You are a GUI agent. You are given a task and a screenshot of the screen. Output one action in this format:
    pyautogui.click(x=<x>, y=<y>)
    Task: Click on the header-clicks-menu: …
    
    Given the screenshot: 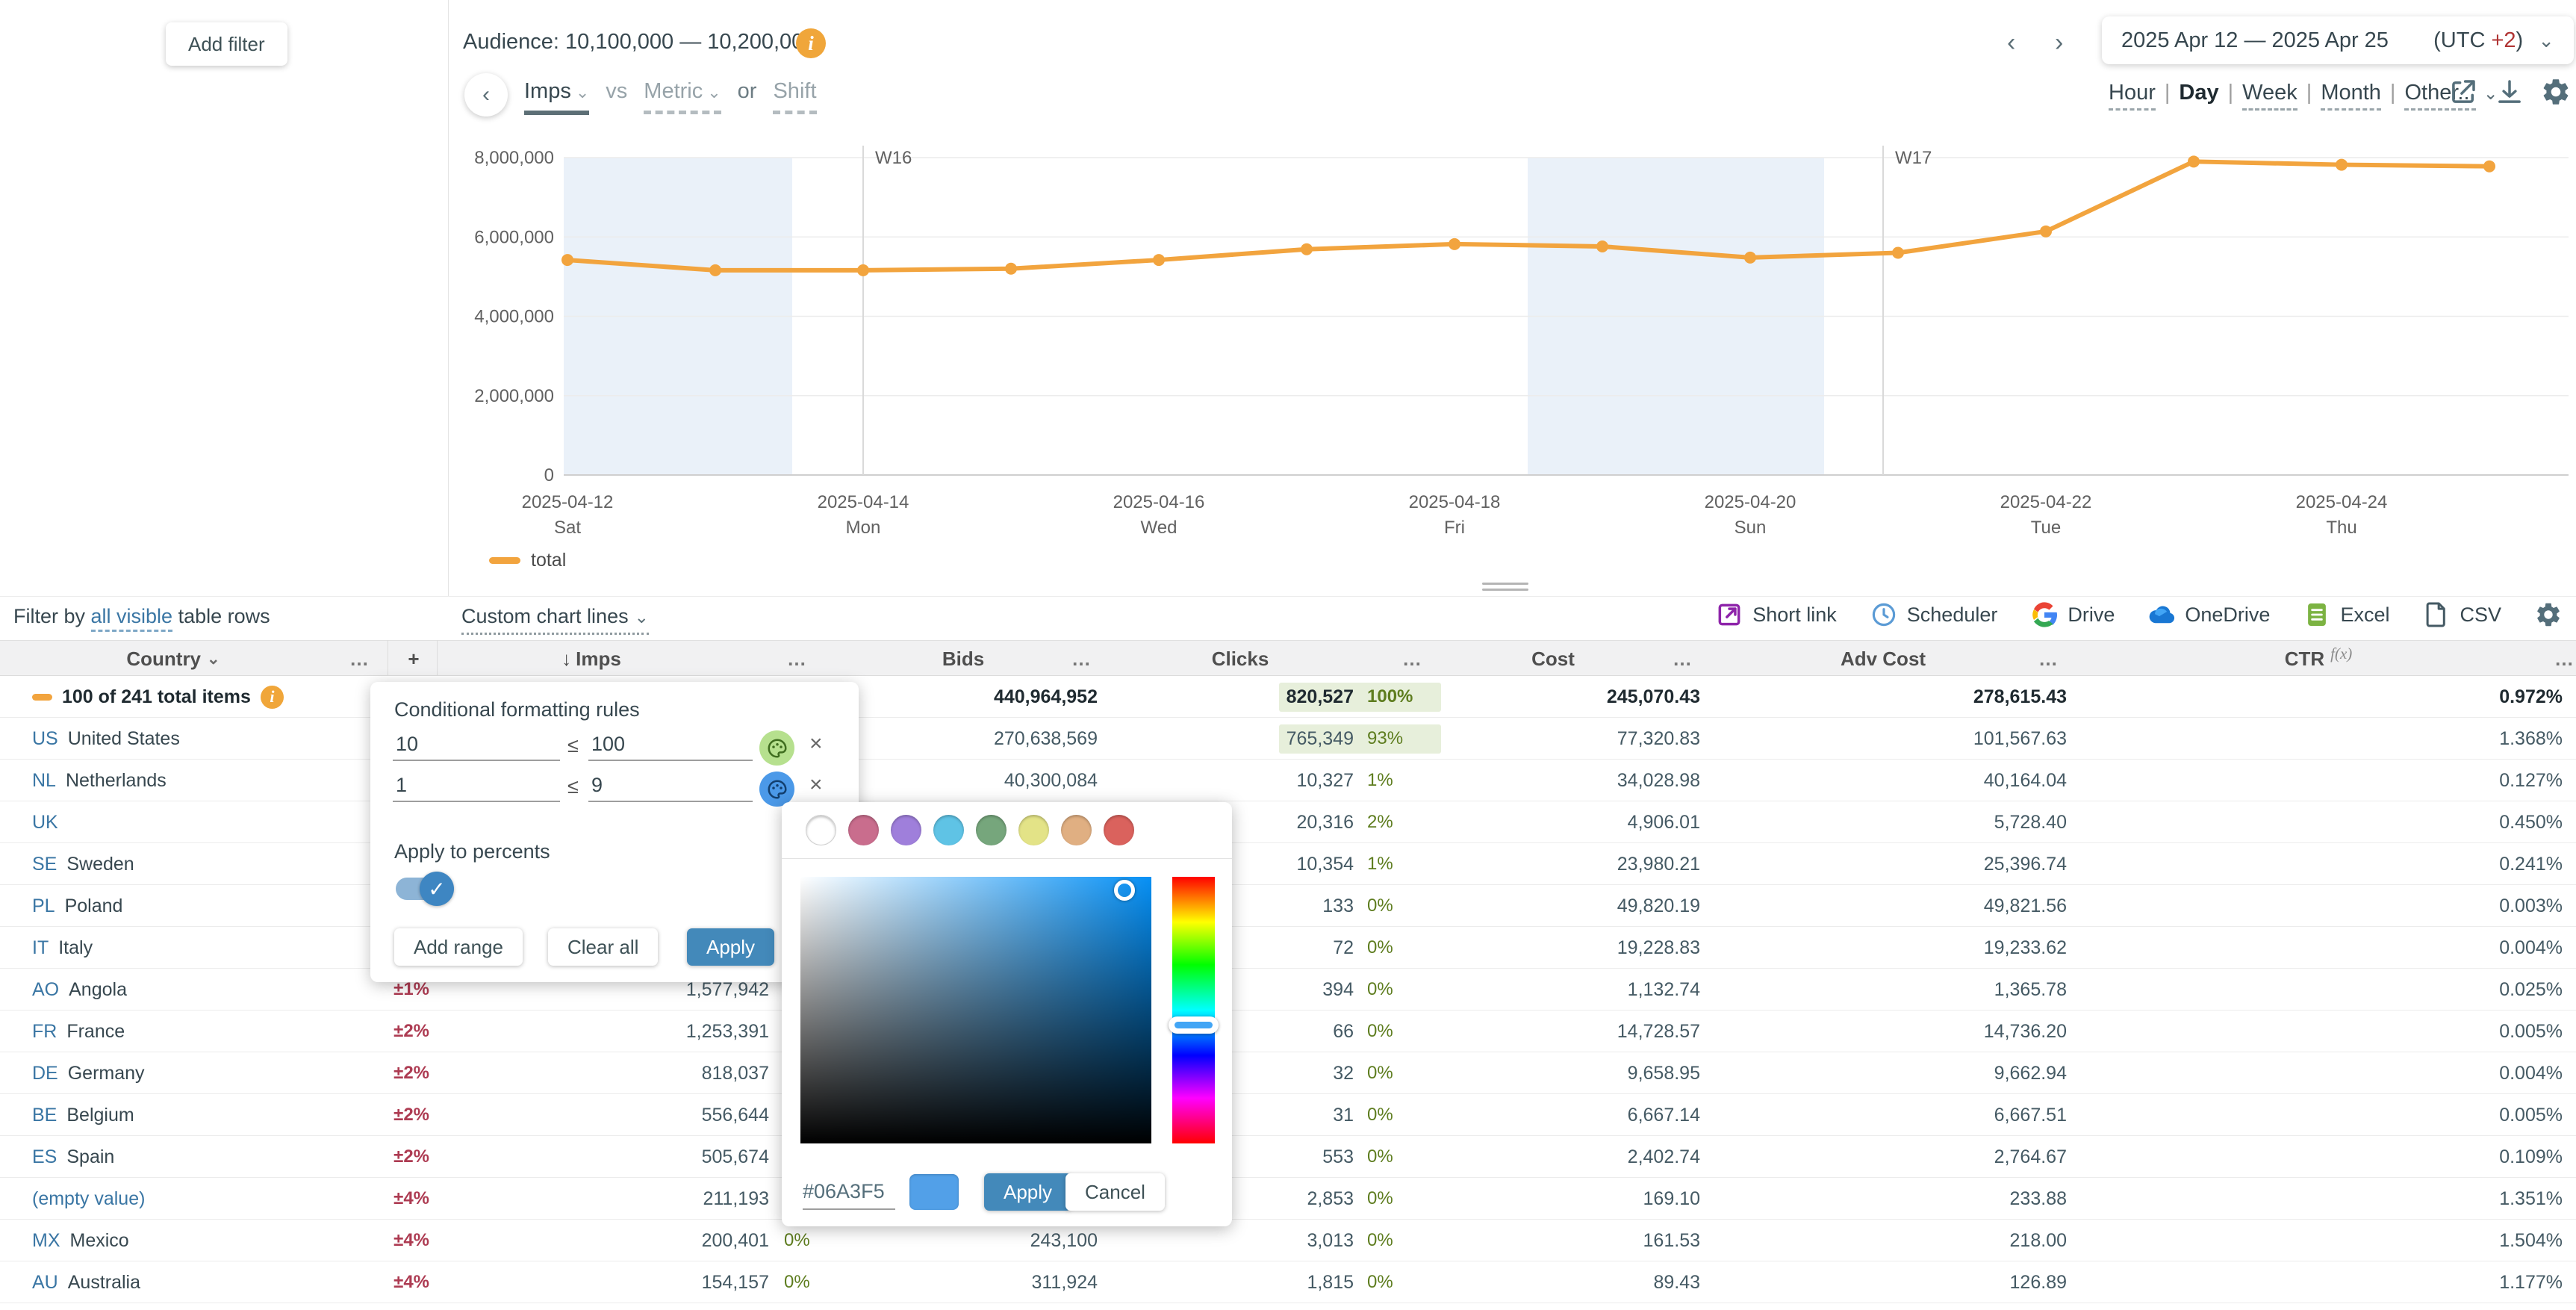 What is the action you would take?
    pyautogui.click(x=1412, y=658)
    